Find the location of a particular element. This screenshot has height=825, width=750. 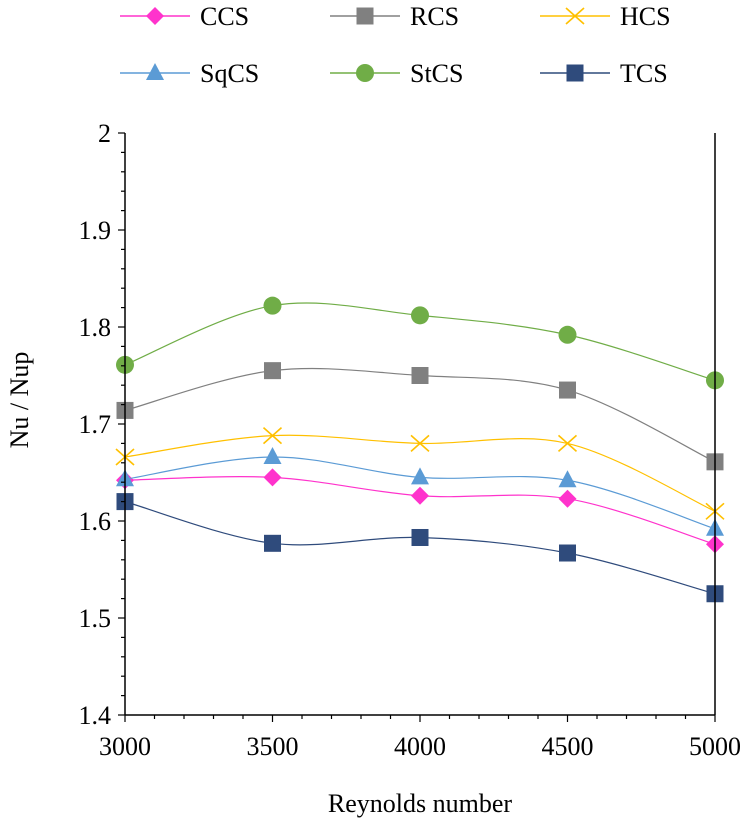

legend-label: HCS is located at coordinates (645, 16).